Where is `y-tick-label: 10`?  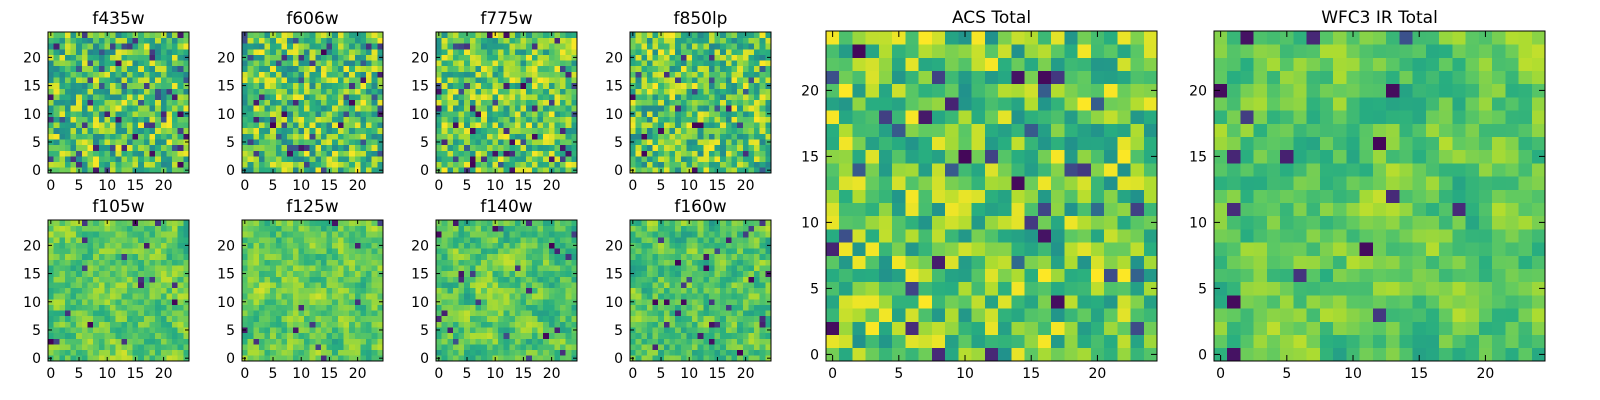 y-tick-label: 10 is located at coordinates (32, 115).